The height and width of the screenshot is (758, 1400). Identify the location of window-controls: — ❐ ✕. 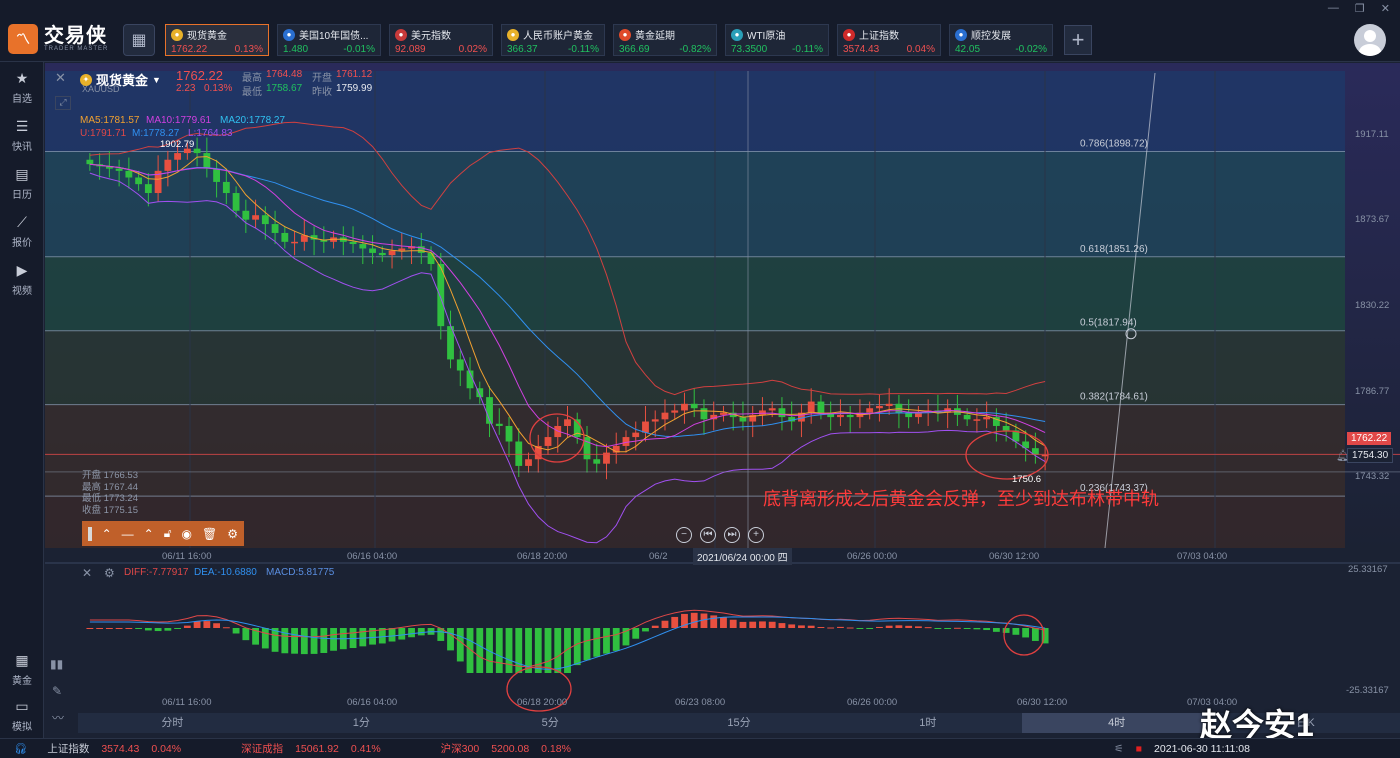
(1359, 8).